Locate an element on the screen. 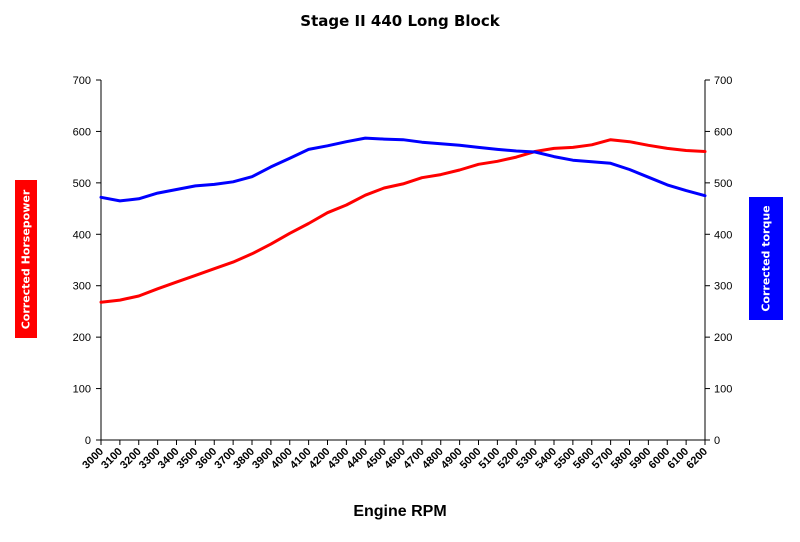  right-y-tick-label: 200 is located at coordinates (723, 338).